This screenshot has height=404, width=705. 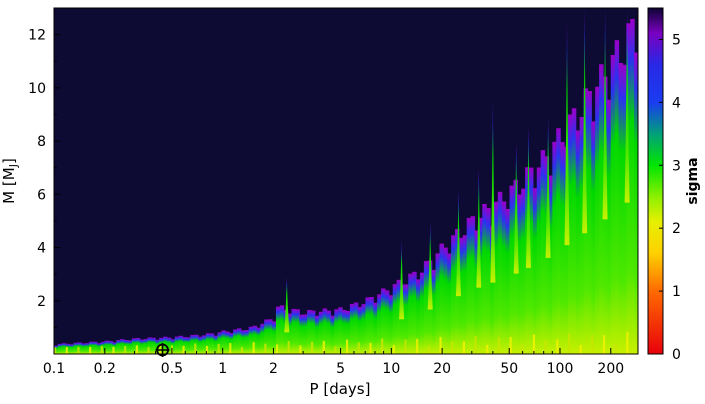 What do you see at coordinates (44, 167) in the screenshot?
I see `y-axis-ticks: 2 4 6 8 10 12` at bounding box center [44, 167].